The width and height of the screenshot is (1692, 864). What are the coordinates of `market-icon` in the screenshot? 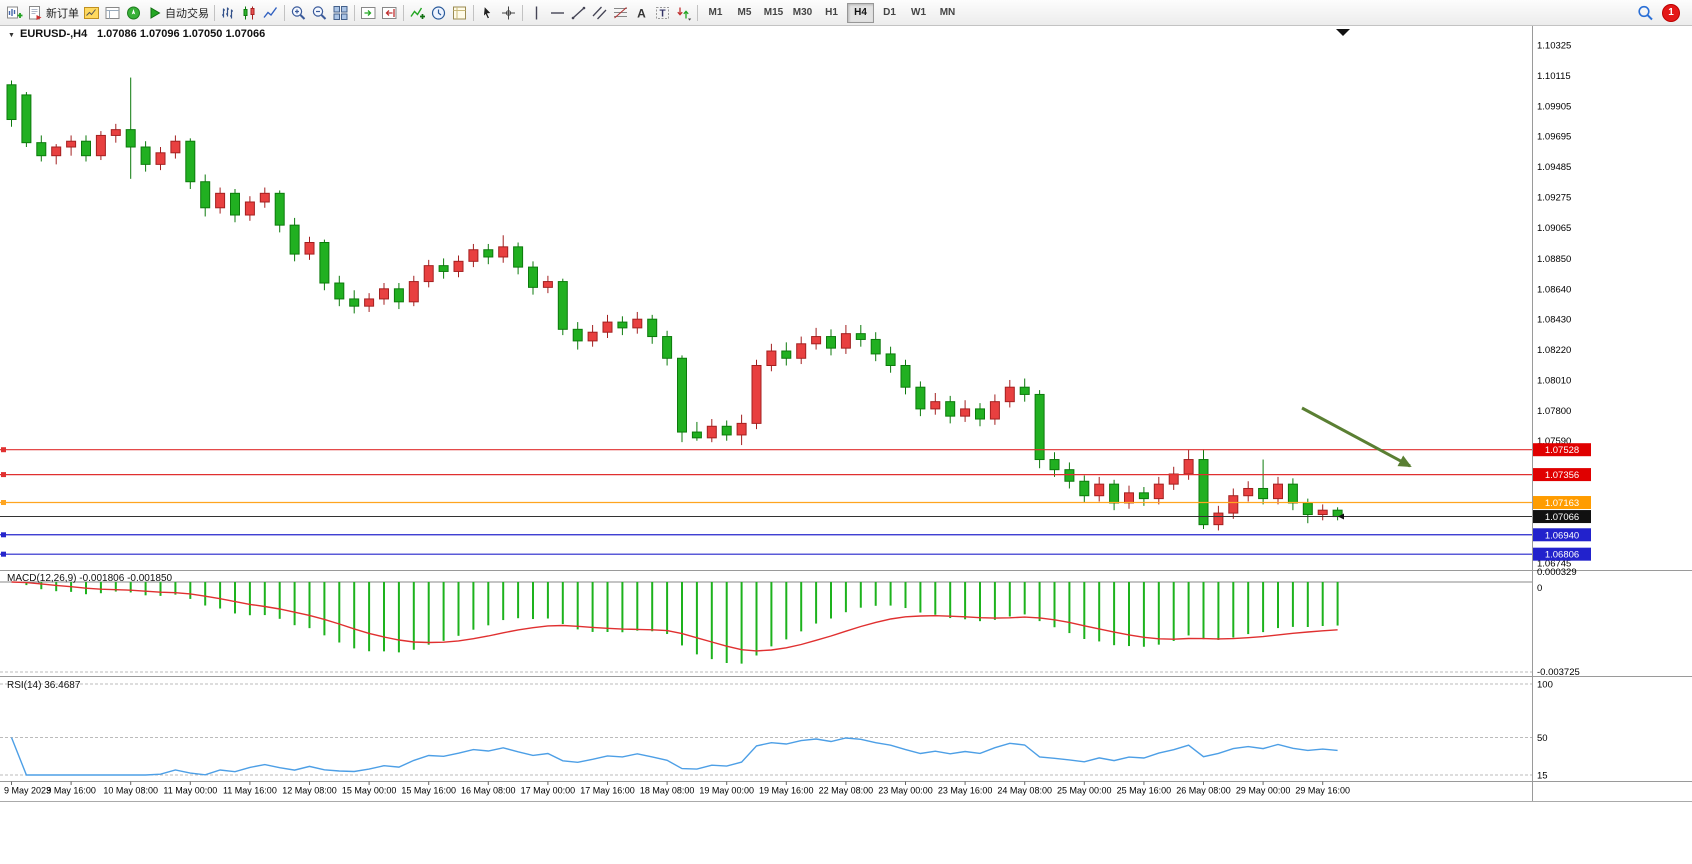 It's located at (91, 13).